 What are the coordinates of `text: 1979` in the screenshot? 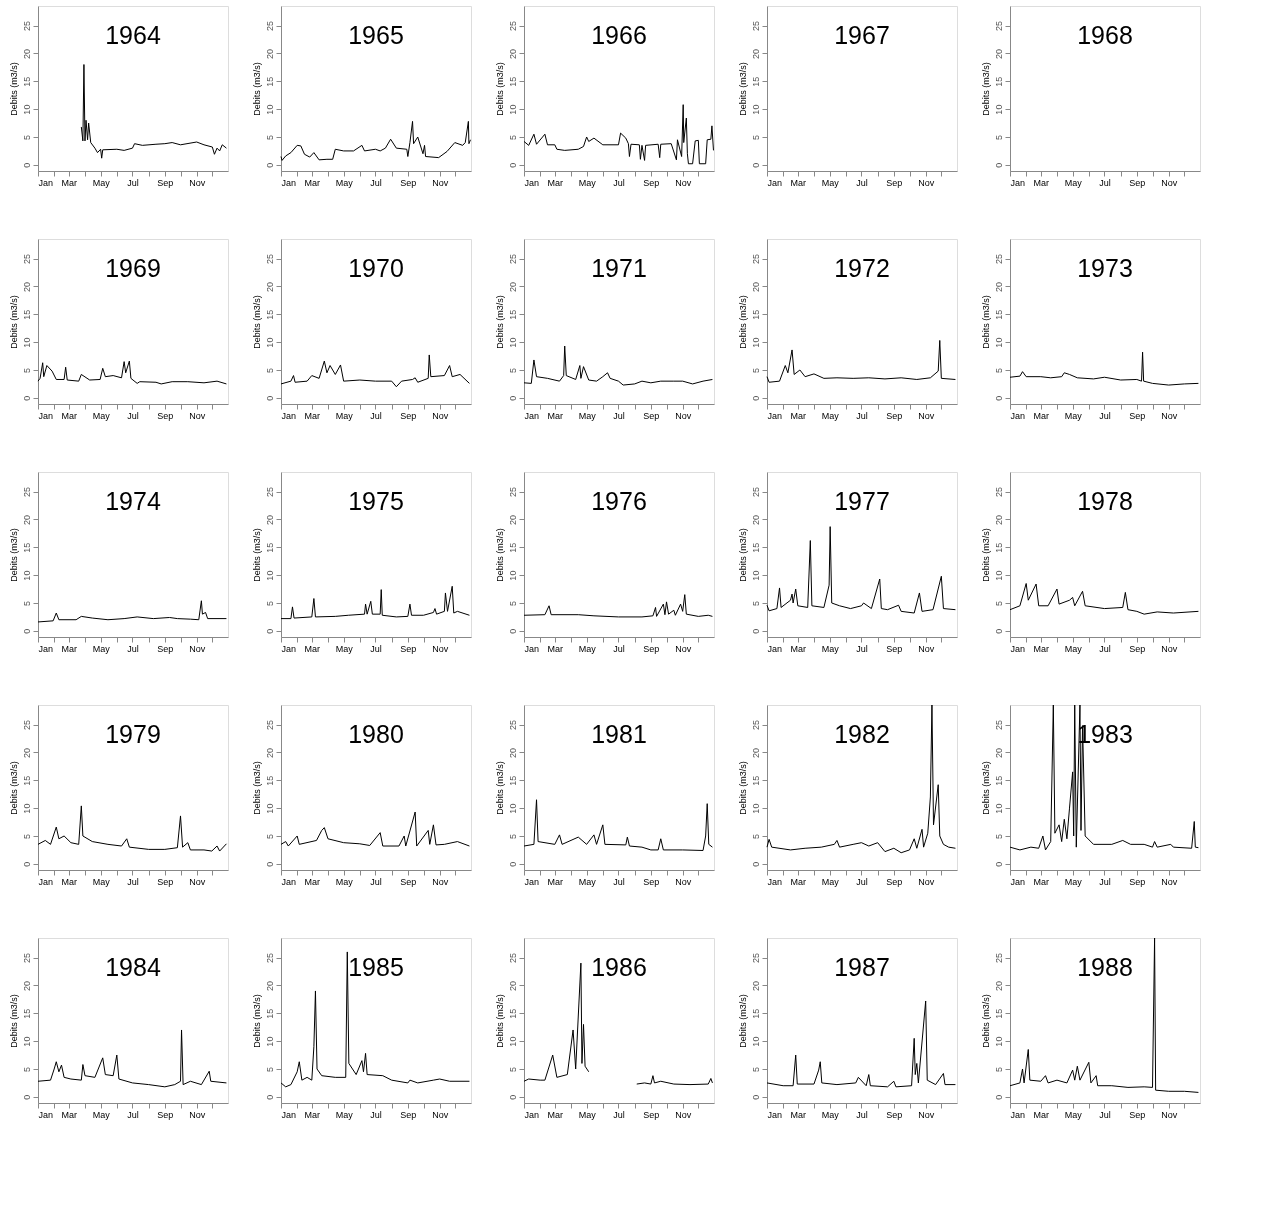 It's located at (133, 734).